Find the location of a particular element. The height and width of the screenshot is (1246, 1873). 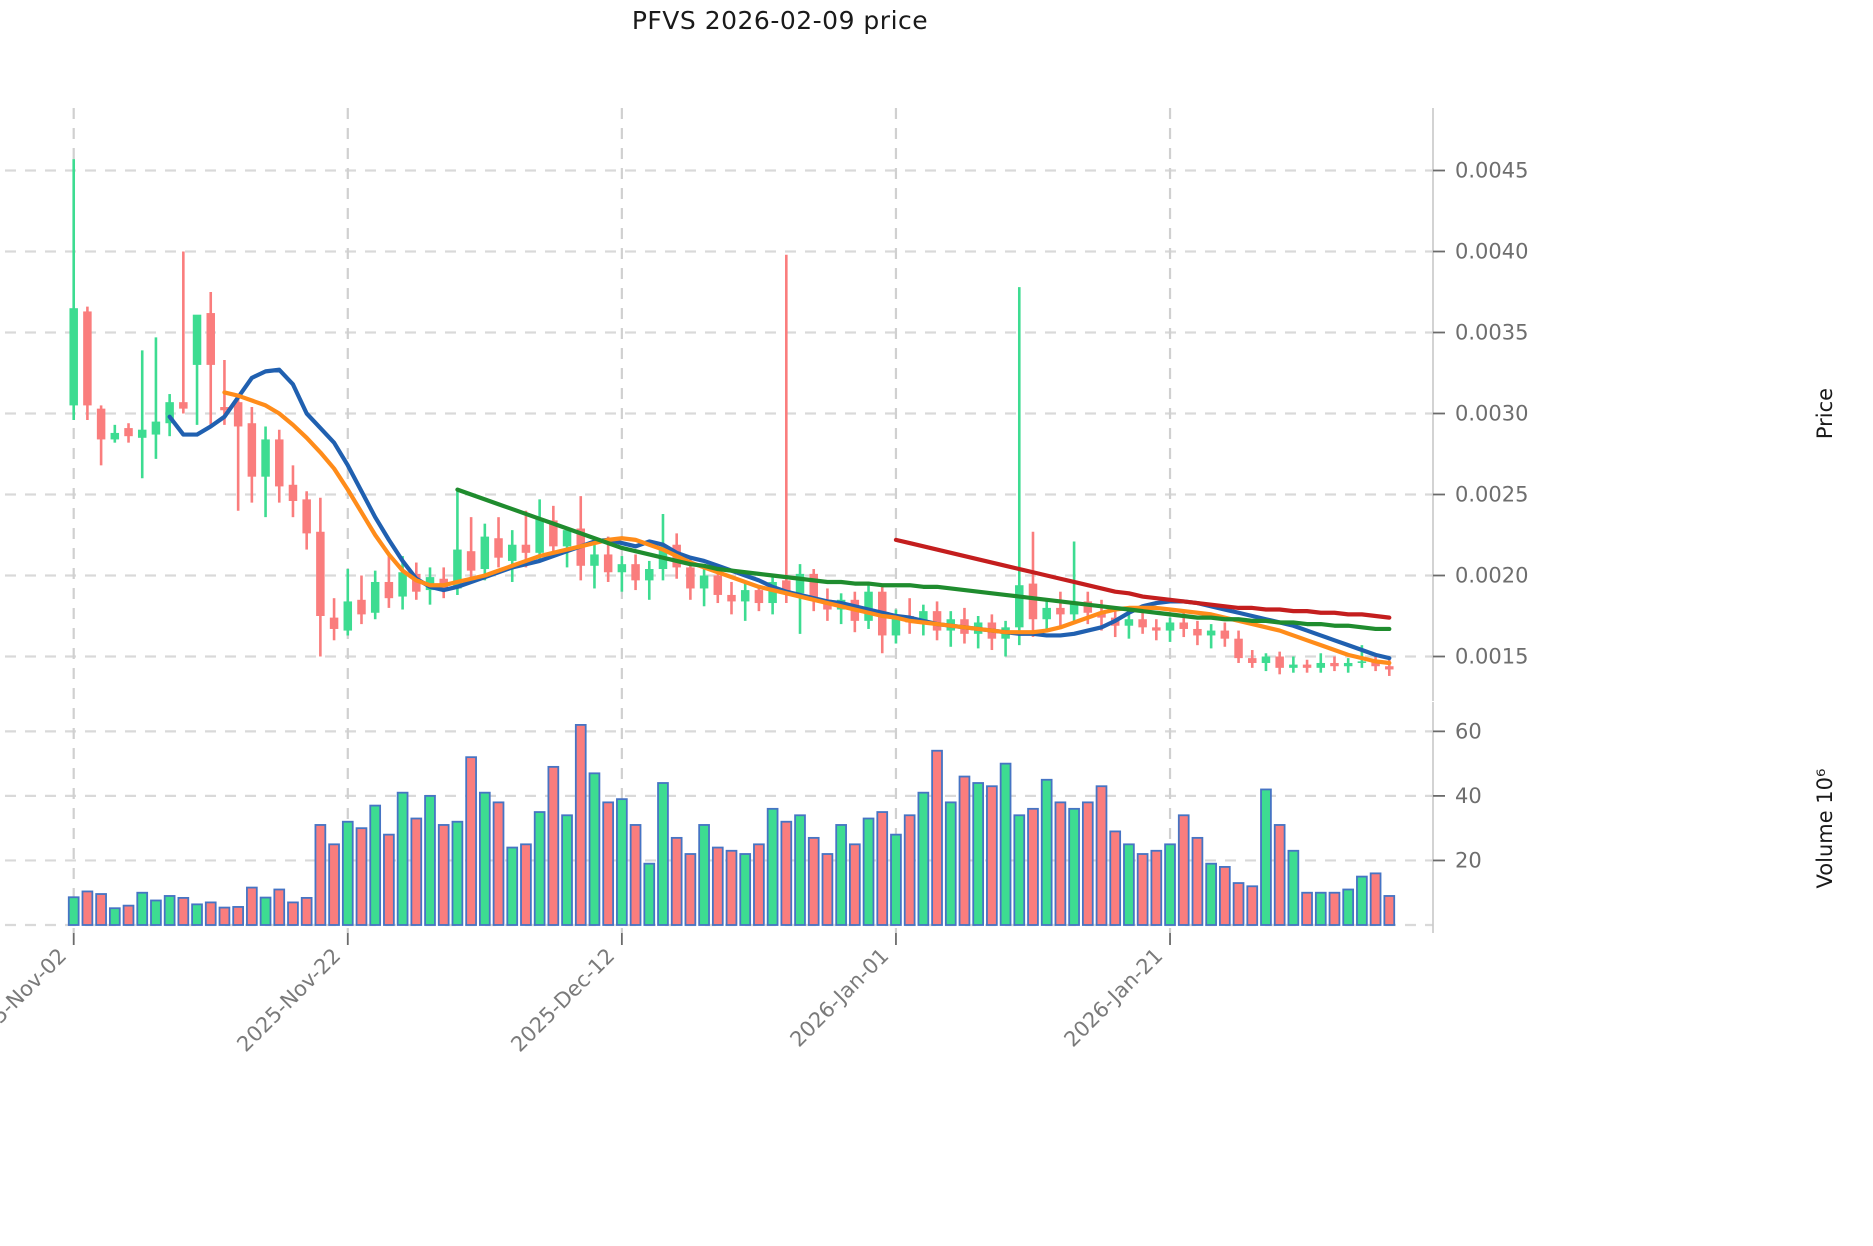

ma-line-ma-long-red is located at coordinates (1142, 578).